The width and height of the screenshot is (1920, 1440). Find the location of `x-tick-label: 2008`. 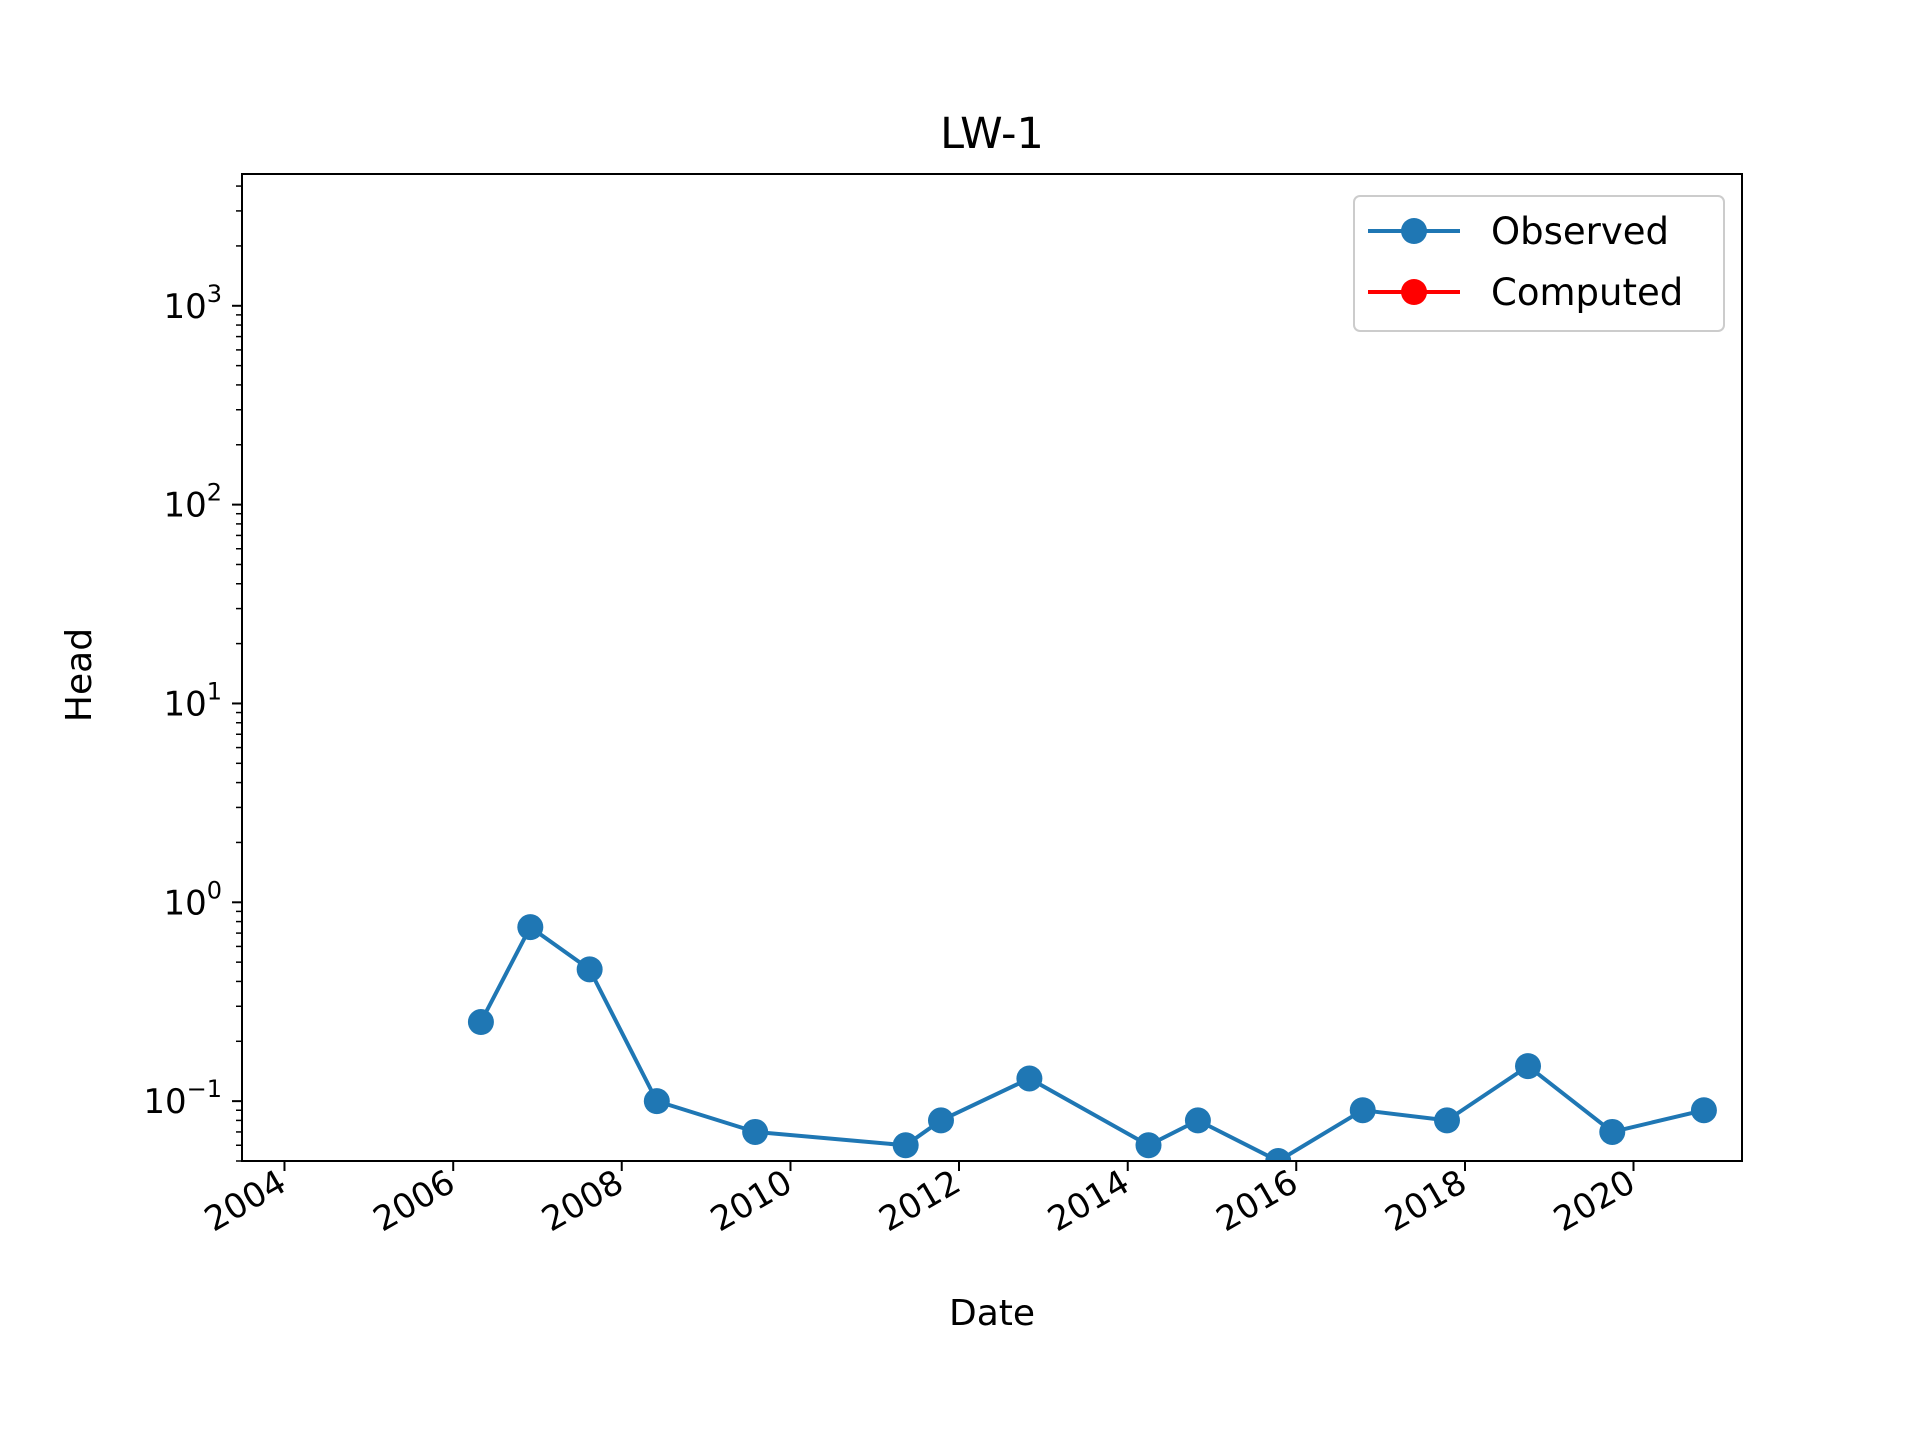

x-tick-label: 2008 is located at coordinates (582, 1201).